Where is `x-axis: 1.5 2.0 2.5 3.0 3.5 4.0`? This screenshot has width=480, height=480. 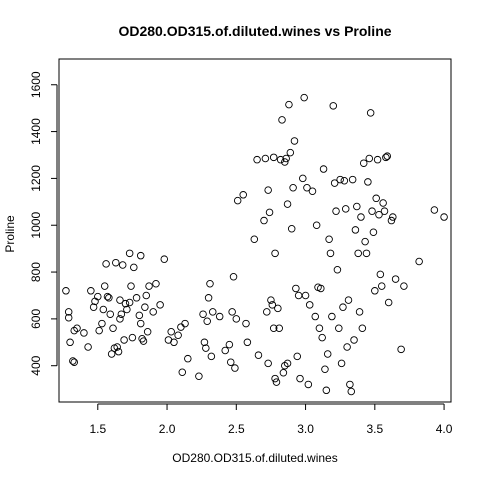 x-axis: 1.5 2.0 2.5 3.0 3.5 4.0 is located at coordinates (271, 419).